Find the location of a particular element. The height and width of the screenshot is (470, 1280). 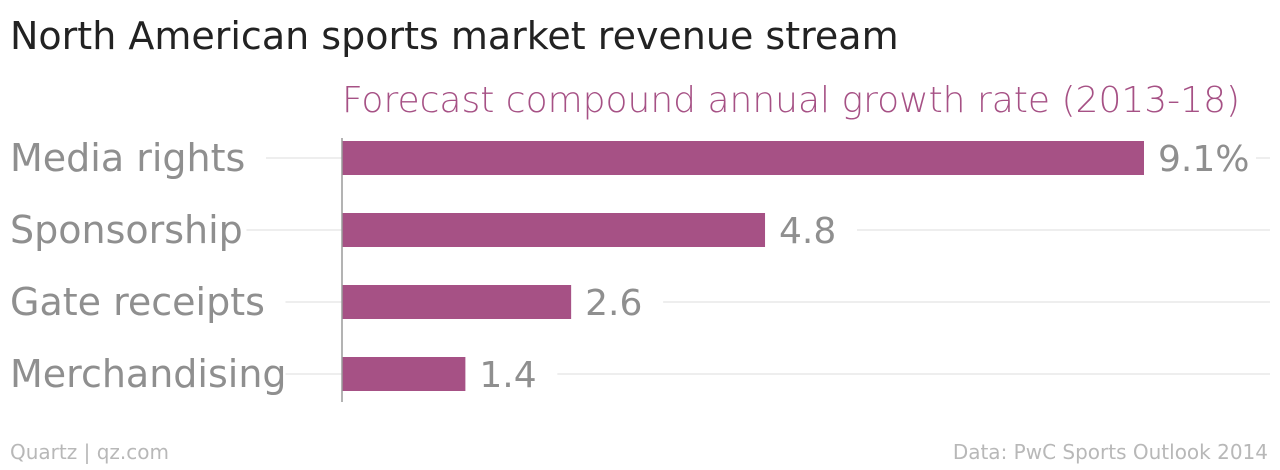

value-label: 2.6 is located at coordinates (613, 303).